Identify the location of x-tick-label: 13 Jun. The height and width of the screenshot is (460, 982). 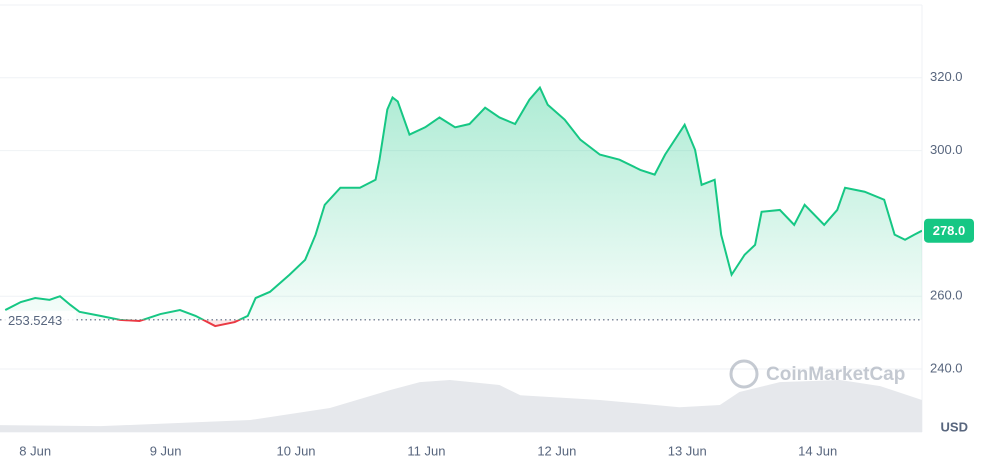
(687, 450).